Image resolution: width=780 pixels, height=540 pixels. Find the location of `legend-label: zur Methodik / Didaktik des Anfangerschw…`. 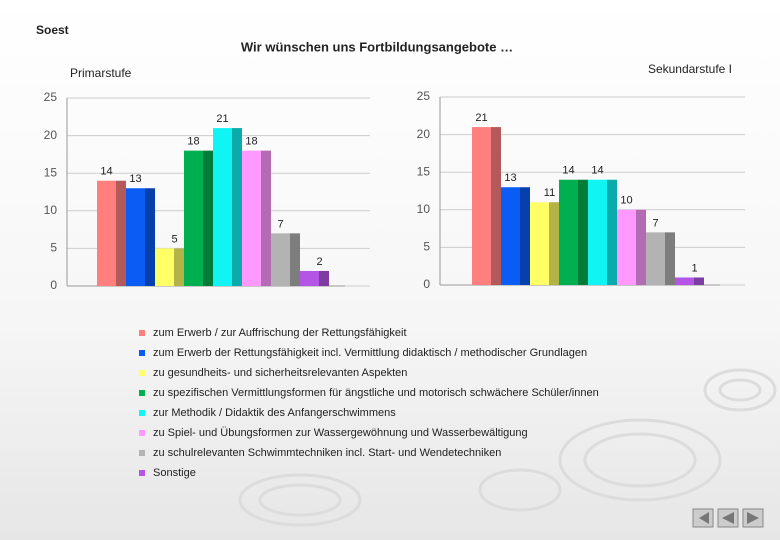

legend-label: zur Methodik / Didaktik des Anfangerschw… is located at coordinates (274, 413).